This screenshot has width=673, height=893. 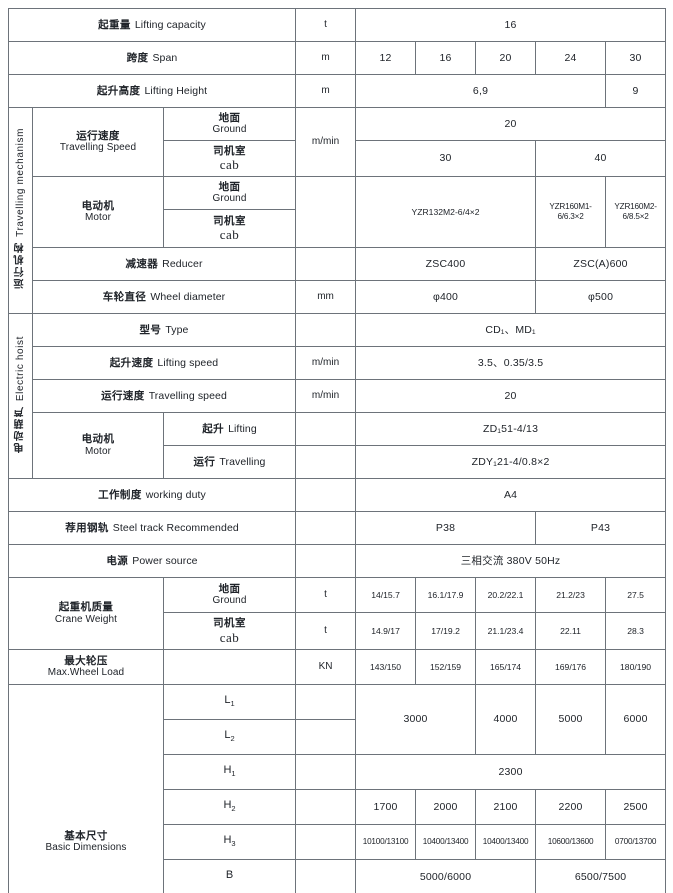 I want to click on table-row-reducer: 减速器 Reducer ZSC400 ZSC(A)600, so click(x=338, y=264).